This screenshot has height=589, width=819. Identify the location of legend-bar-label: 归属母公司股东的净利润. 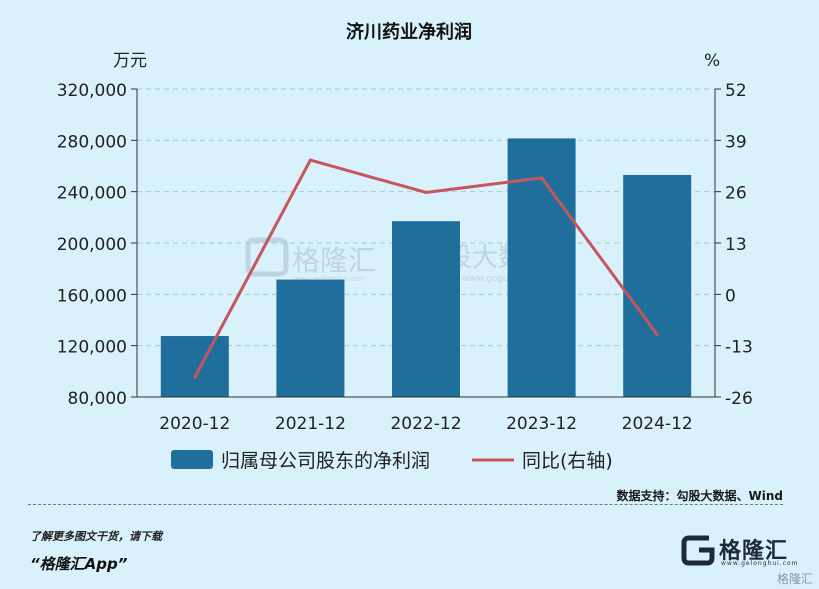
(325, 461).